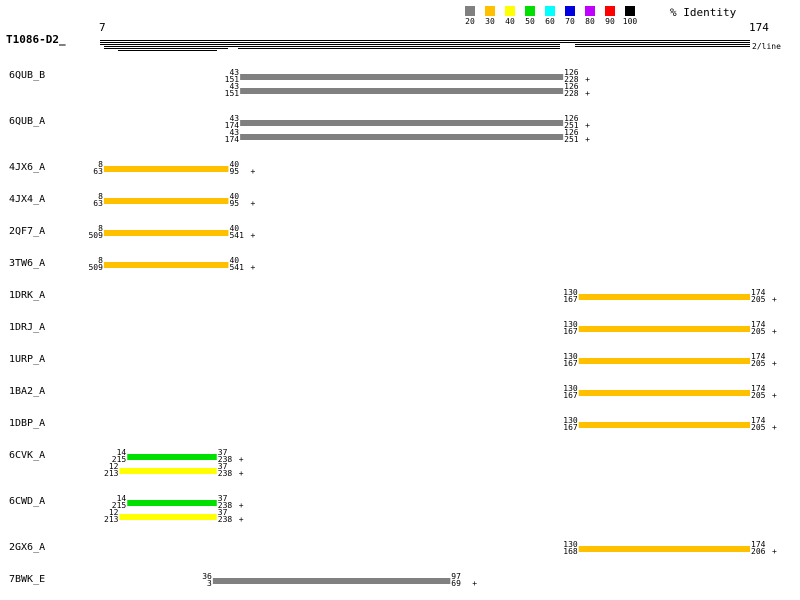 This screenshot has height=600, width=800. Describe the element at coordinates (27, 327) in the screenshot. I see `hit-name: 1DRJ_A` at that location.